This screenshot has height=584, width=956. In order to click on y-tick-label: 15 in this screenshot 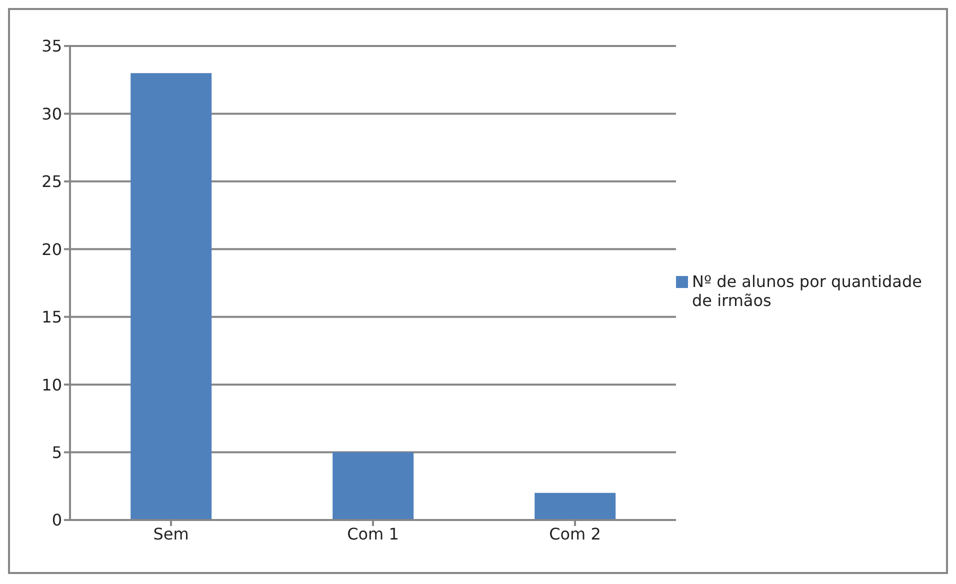, I will do `click(52, 317)`.